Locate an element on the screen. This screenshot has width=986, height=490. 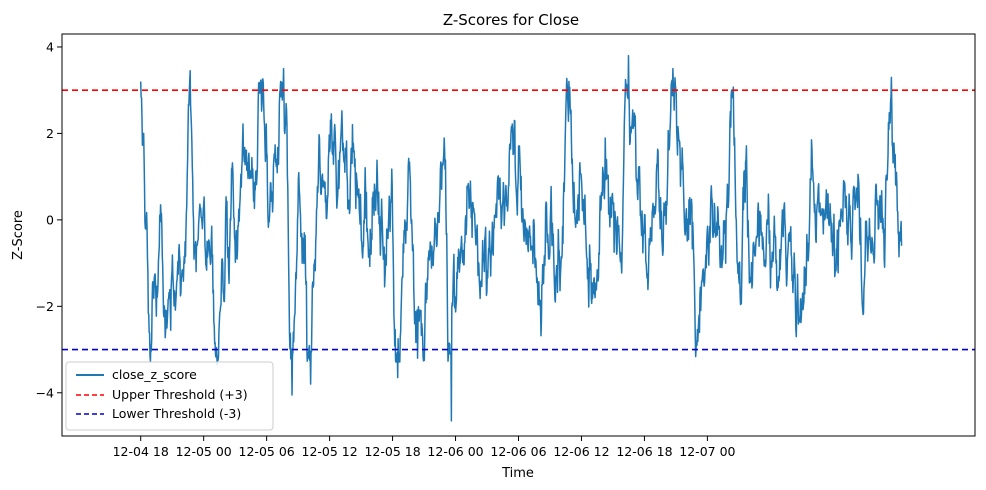
legend-label-close-z-score: close_z_score is located at coordinates (154, 374).